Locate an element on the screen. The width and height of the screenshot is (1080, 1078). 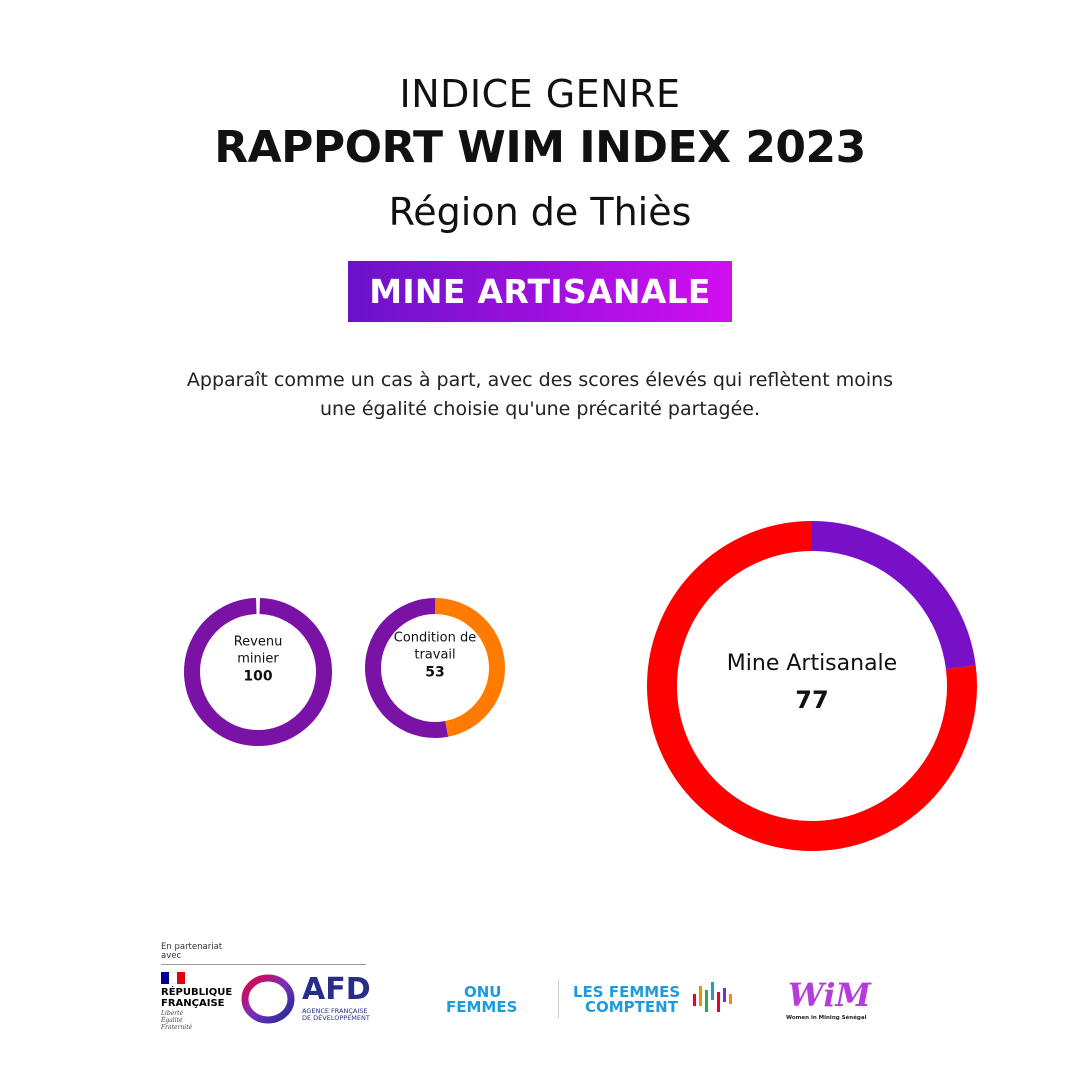
les-femmes-comptent-logo: LES FEMMES COMPTENT is located at coordinates (626, 1000).